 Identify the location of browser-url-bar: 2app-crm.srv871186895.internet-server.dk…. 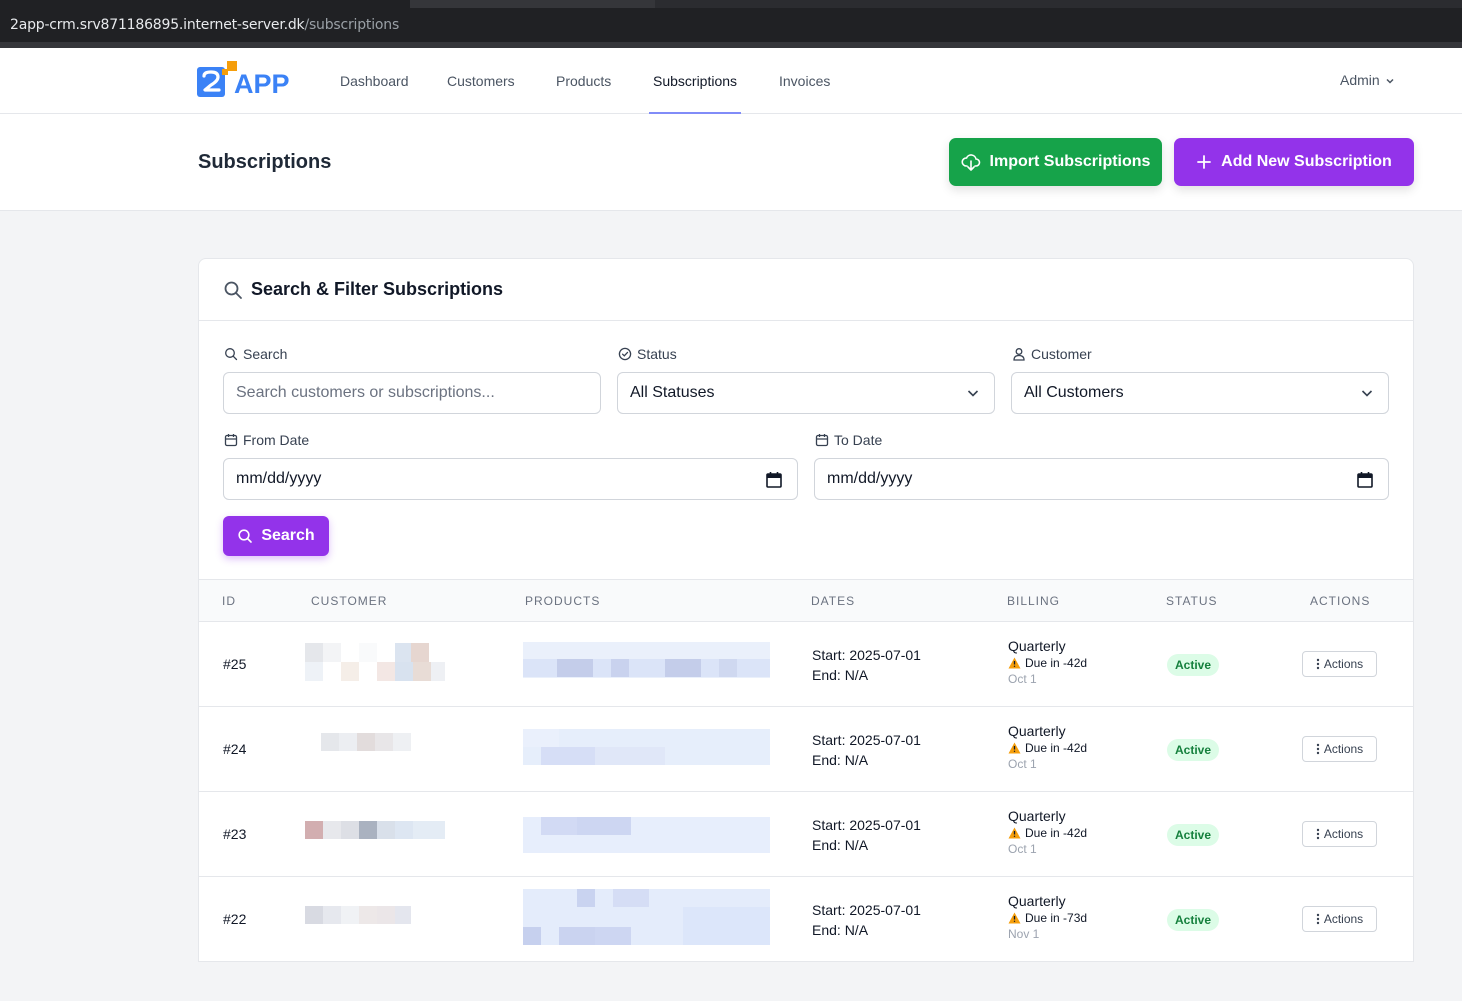
(731, 24).